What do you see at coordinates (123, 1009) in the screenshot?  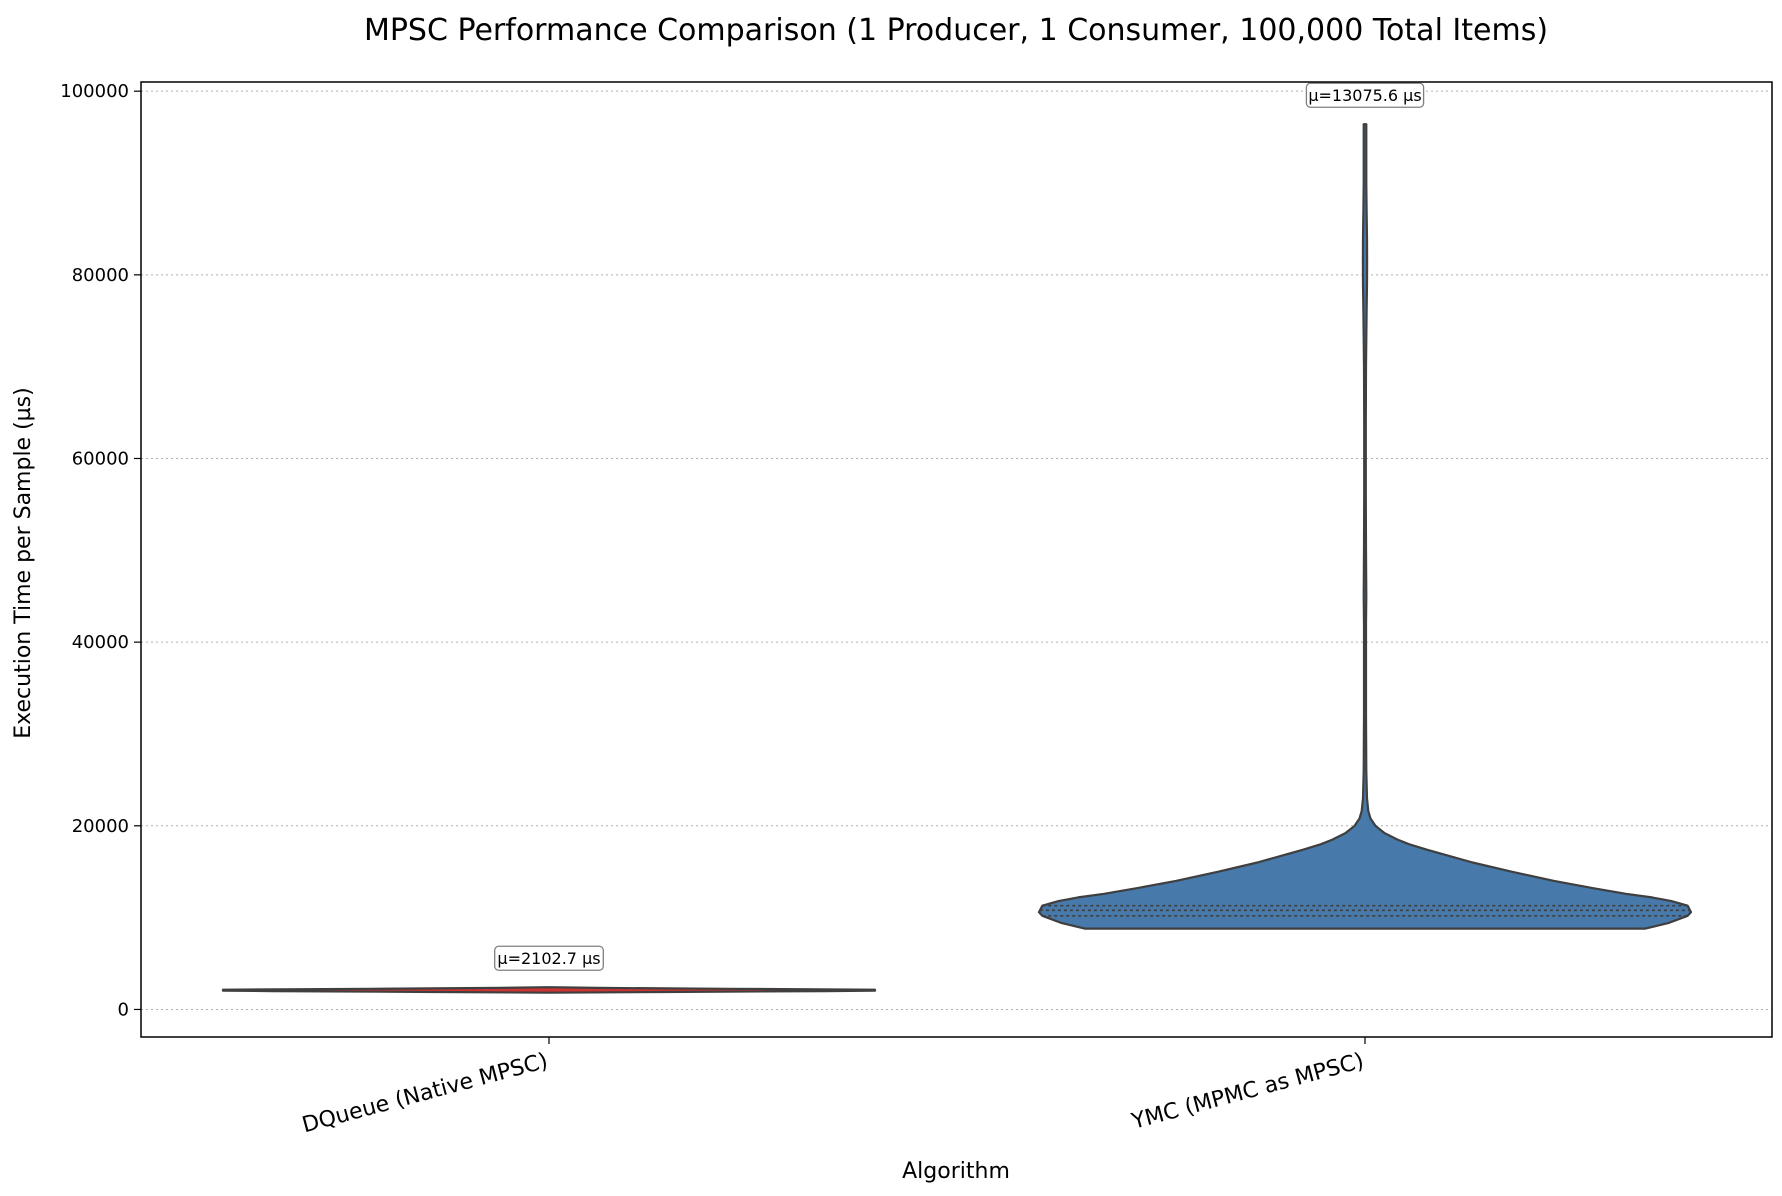 I see `y-tick-label: 0` at bounding box center [123, 1009].